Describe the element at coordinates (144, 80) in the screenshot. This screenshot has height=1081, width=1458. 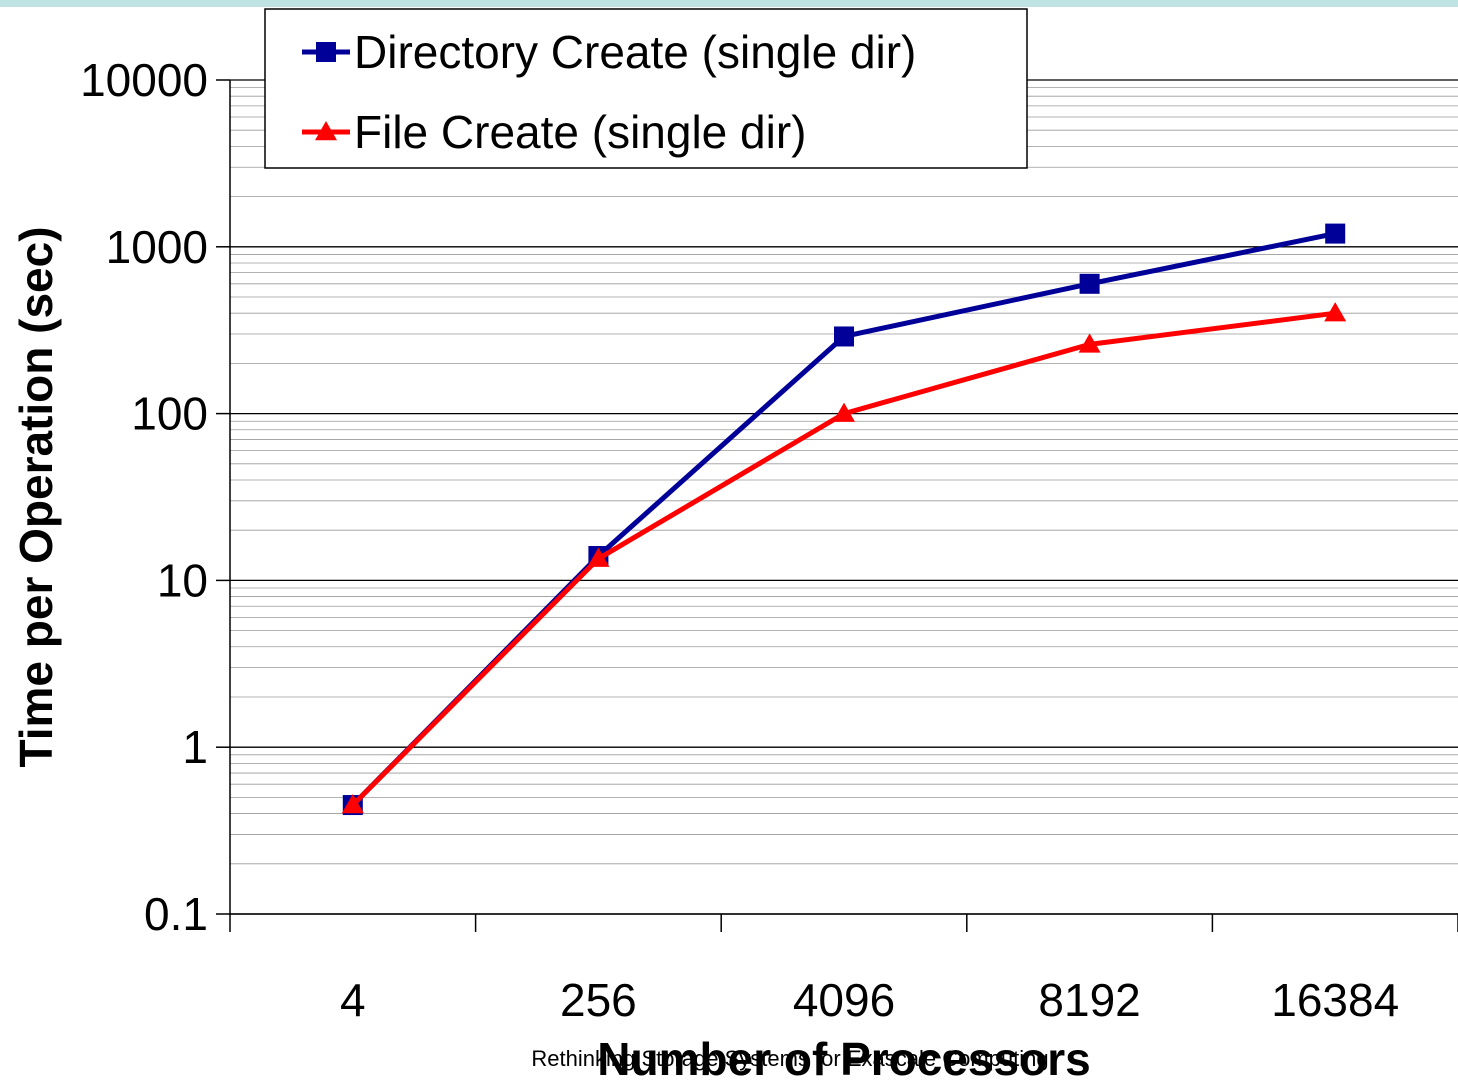
I see `y-tick-label: 10000` at that location.